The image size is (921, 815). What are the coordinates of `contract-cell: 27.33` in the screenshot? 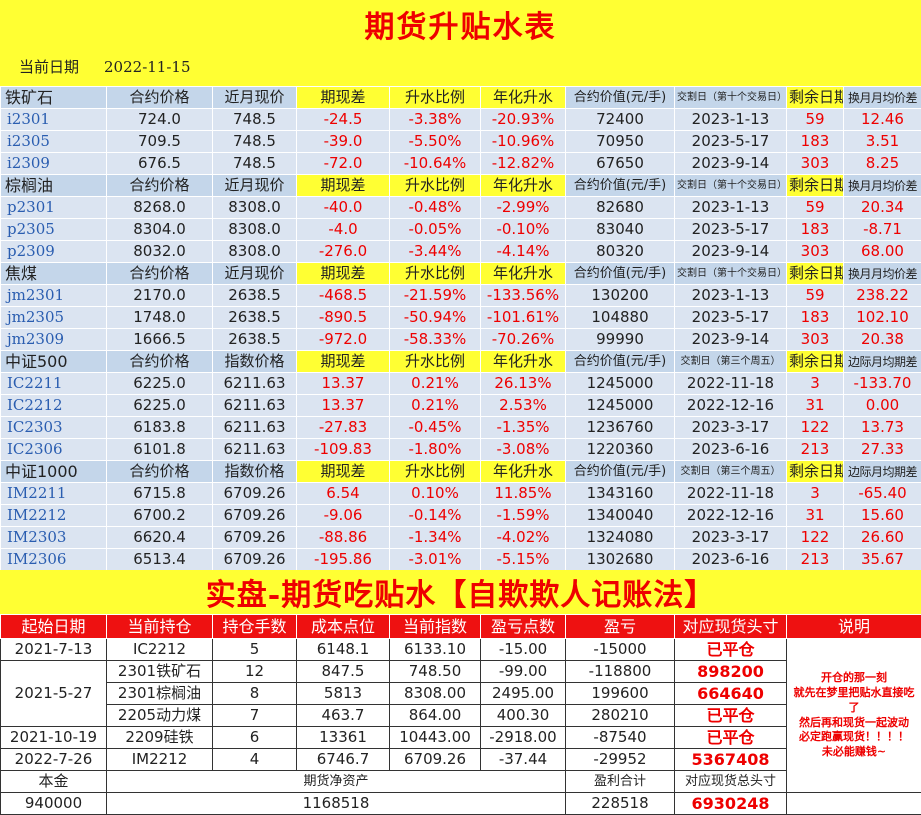 It's located at (882, 449).